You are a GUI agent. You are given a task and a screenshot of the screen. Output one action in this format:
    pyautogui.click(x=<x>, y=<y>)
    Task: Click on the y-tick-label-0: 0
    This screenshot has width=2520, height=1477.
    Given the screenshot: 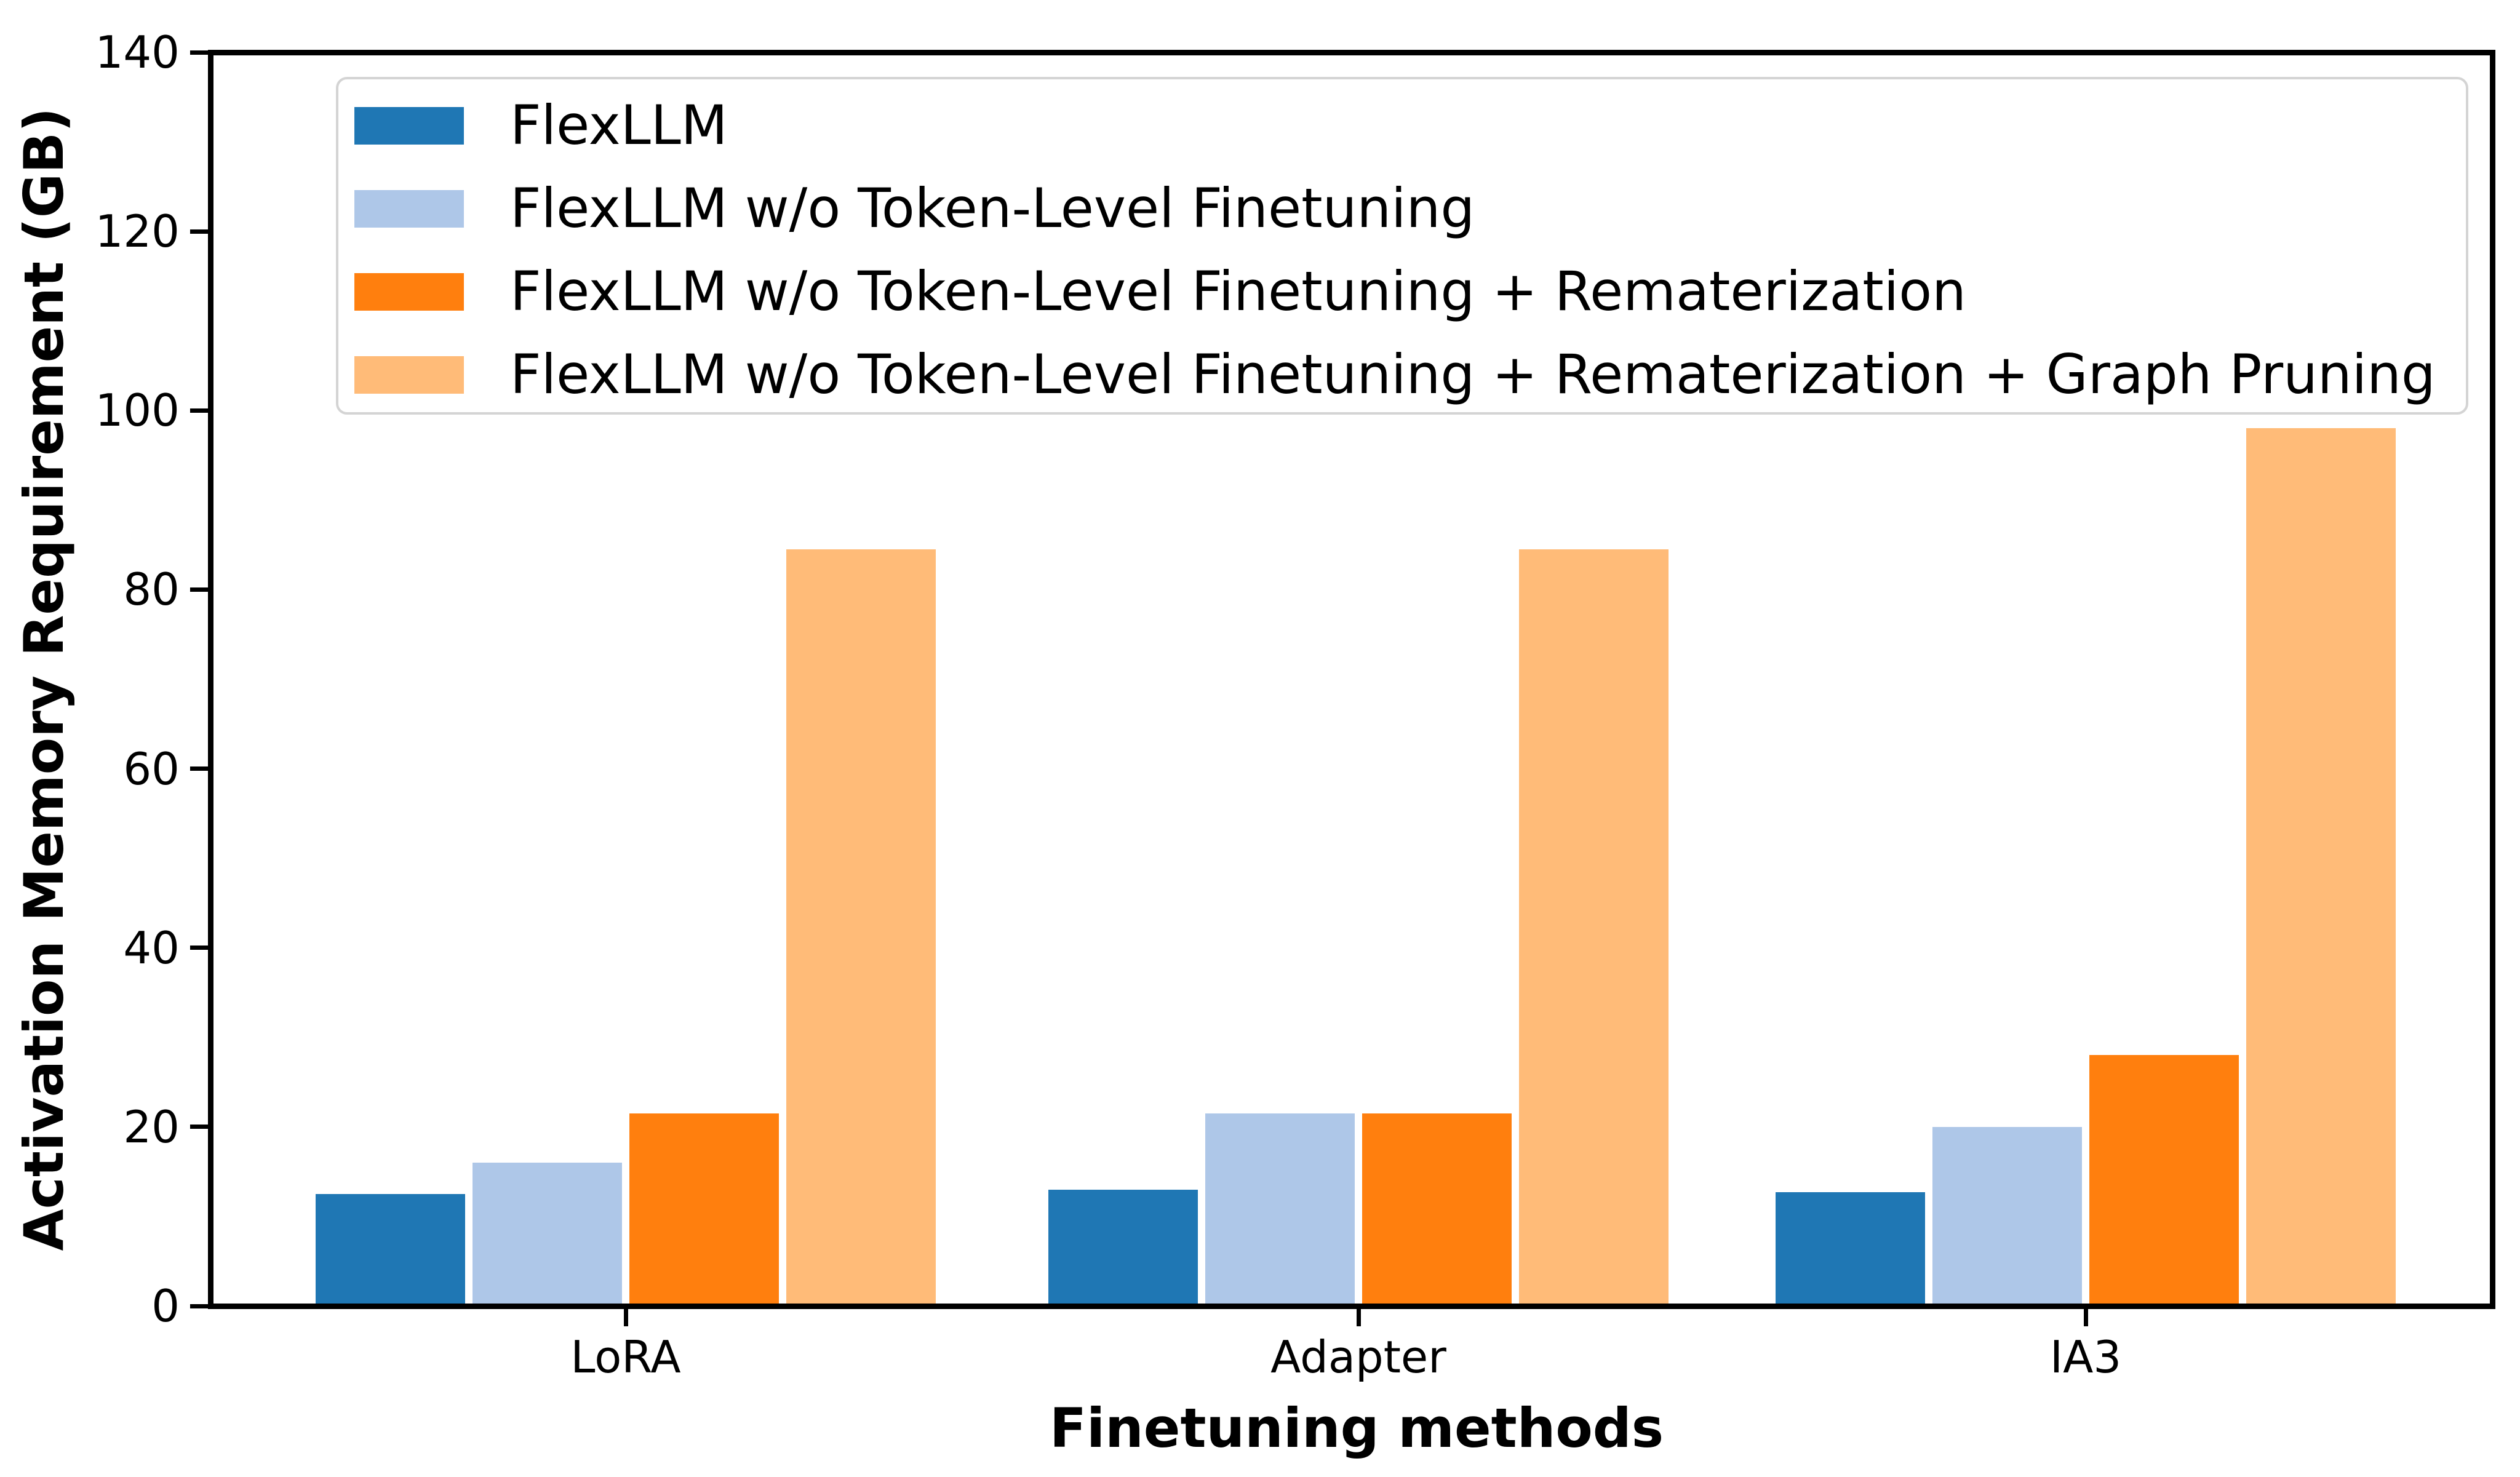 What is the action you would take?
    pyautogui.click(x=165, y=1306)
    